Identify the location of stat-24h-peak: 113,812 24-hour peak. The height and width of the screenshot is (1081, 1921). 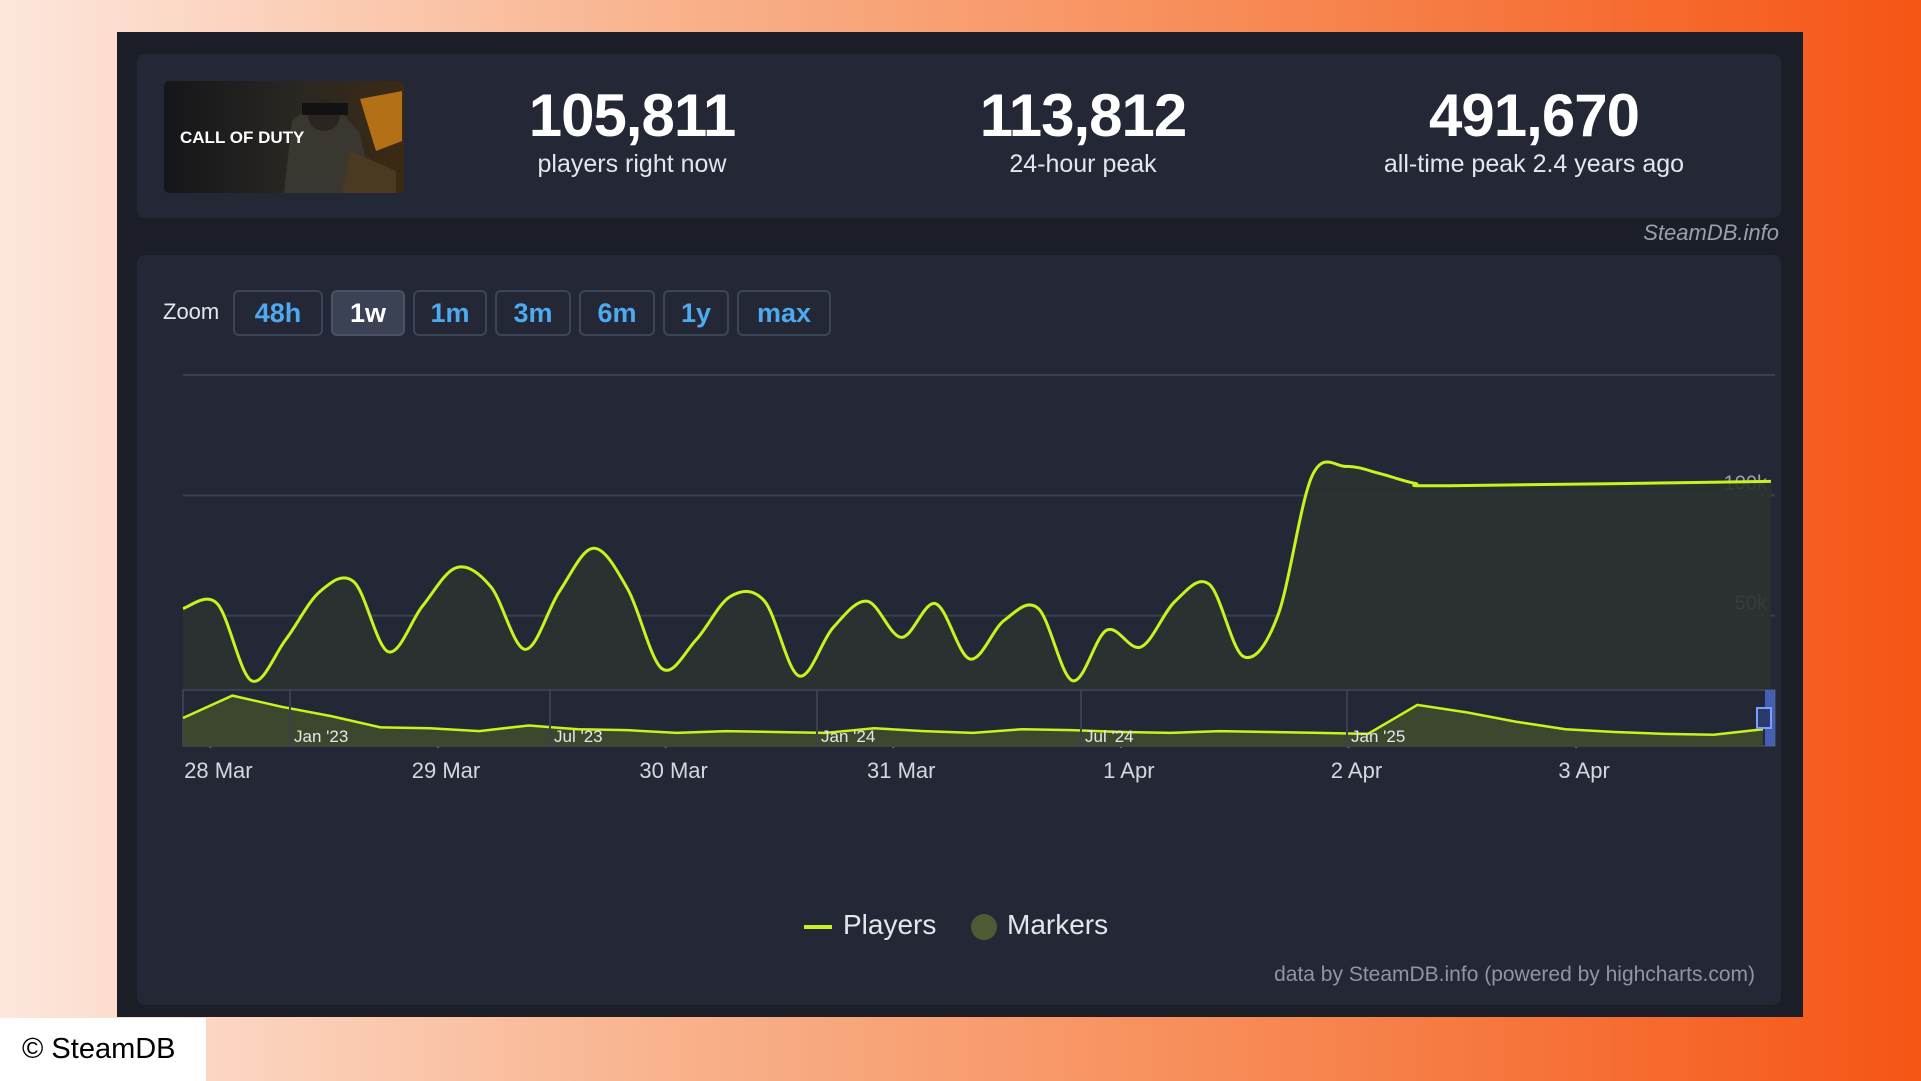
(1083, 131).